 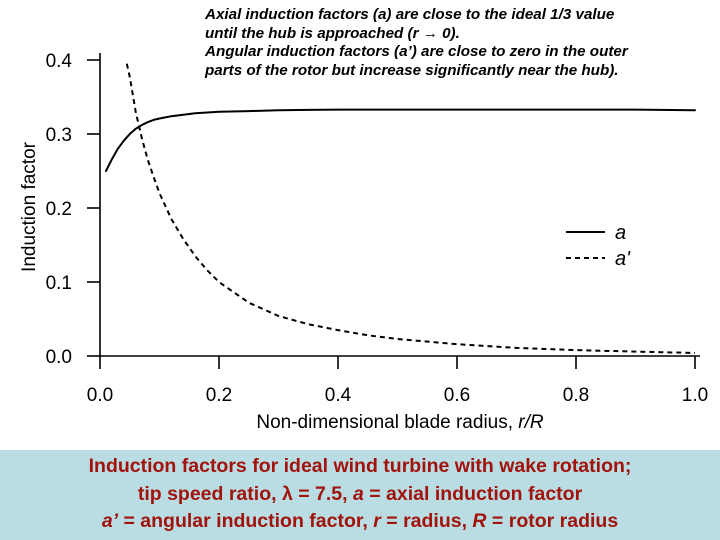 I want to click on caption-r-def: = radius,, so click(x=426, y=521).